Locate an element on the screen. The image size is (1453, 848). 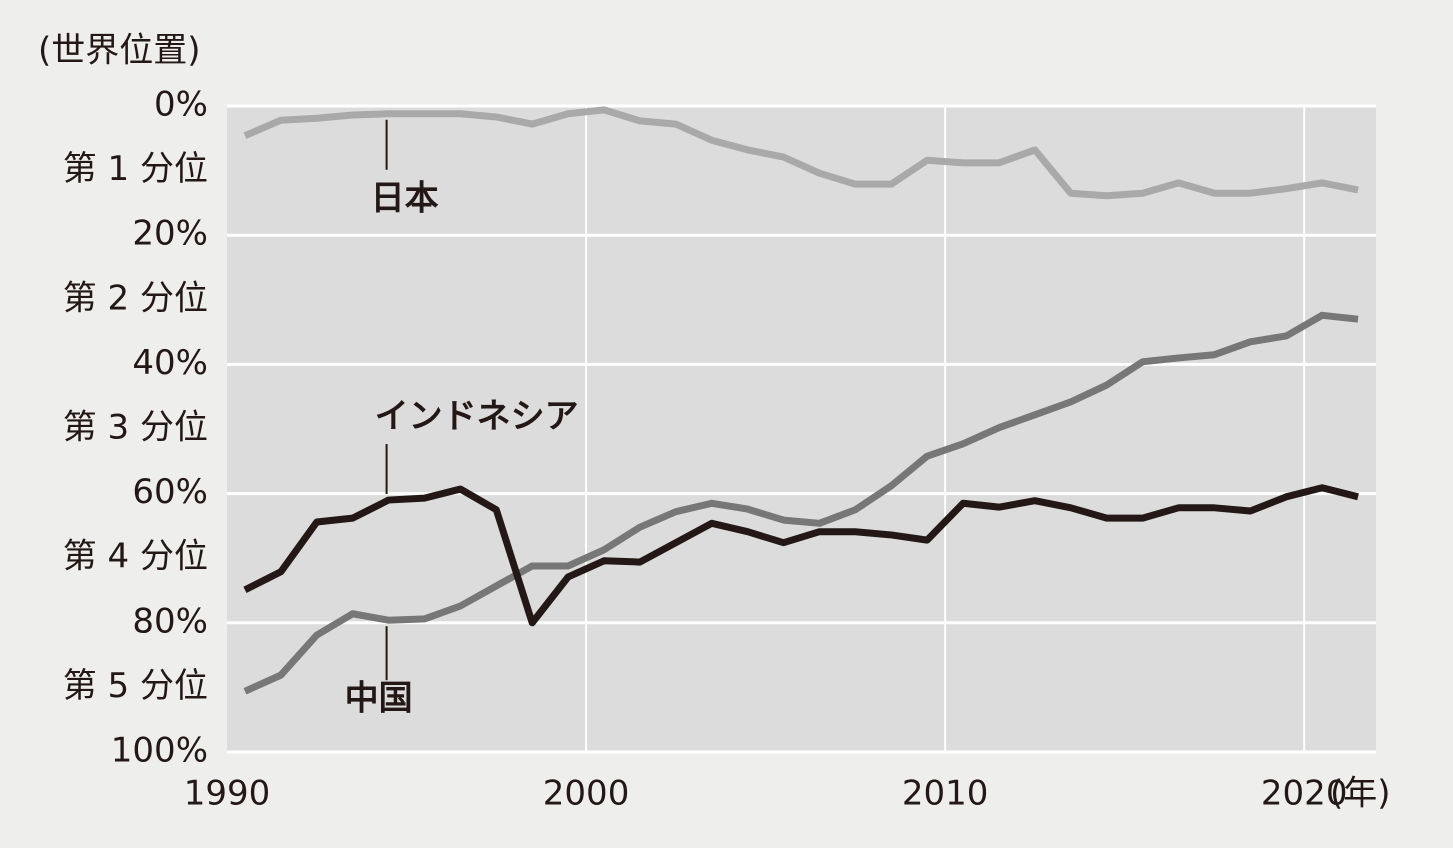
y-tick-label: 40% is located at coordinates (170, 363).